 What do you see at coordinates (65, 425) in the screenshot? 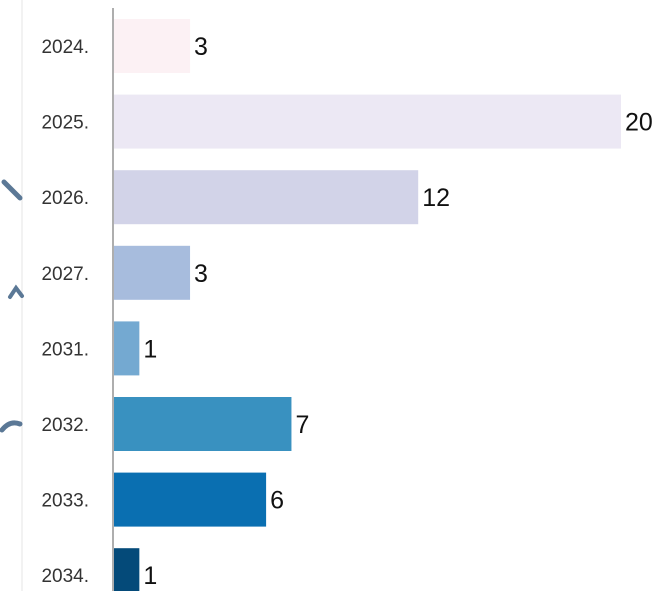
I see `category-label: 2032.` at bounding box center [65, 425].